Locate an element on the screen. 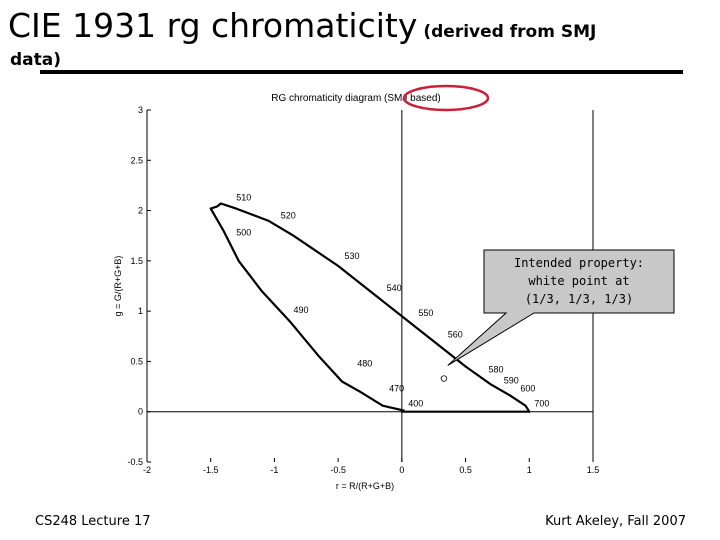  white-point-marker is located at coordinates (444, 378).